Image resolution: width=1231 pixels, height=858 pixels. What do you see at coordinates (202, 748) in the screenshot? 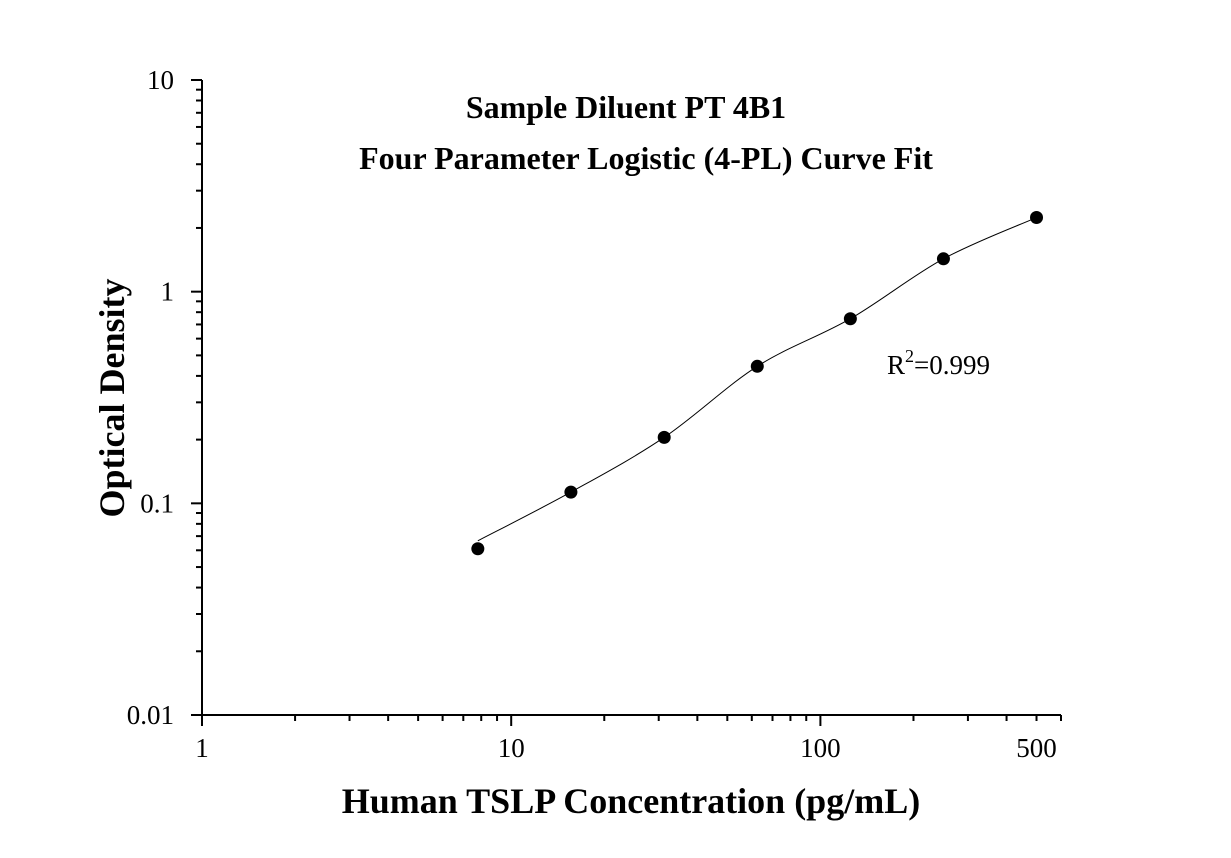
I see `x-tick-label: 1` at bounding box center [202, 748].